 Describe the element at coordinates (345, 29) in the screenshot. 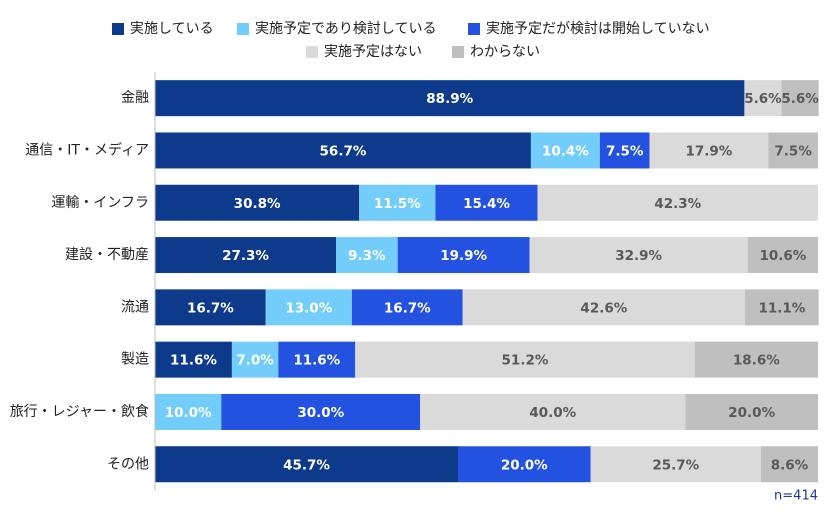

I see `legend-label: 実施予定であり検討している` at that location.